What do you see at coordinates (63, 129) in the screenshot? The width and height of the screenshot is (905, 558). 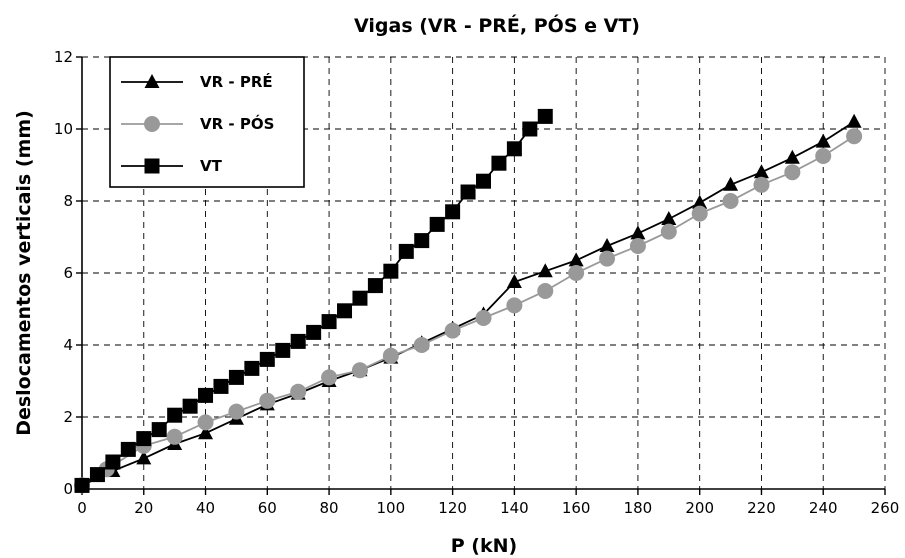 I see `y-tick-label: 10` at bounding box center [63, 129].